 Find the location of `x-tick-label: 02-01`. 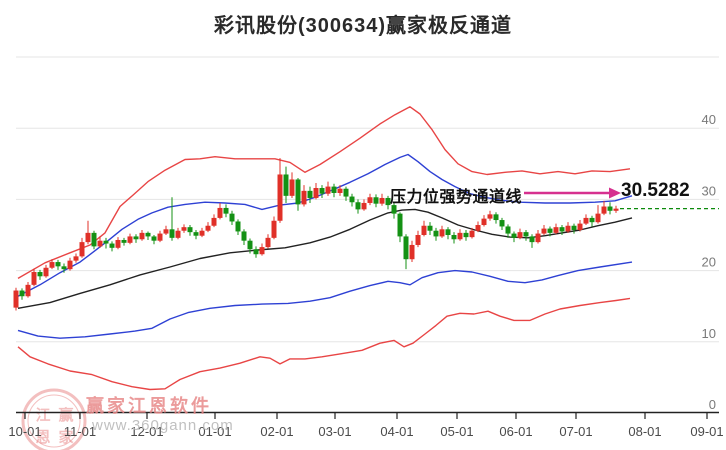

x-tick-label: 02-01 is located at coordinates (276, 431).